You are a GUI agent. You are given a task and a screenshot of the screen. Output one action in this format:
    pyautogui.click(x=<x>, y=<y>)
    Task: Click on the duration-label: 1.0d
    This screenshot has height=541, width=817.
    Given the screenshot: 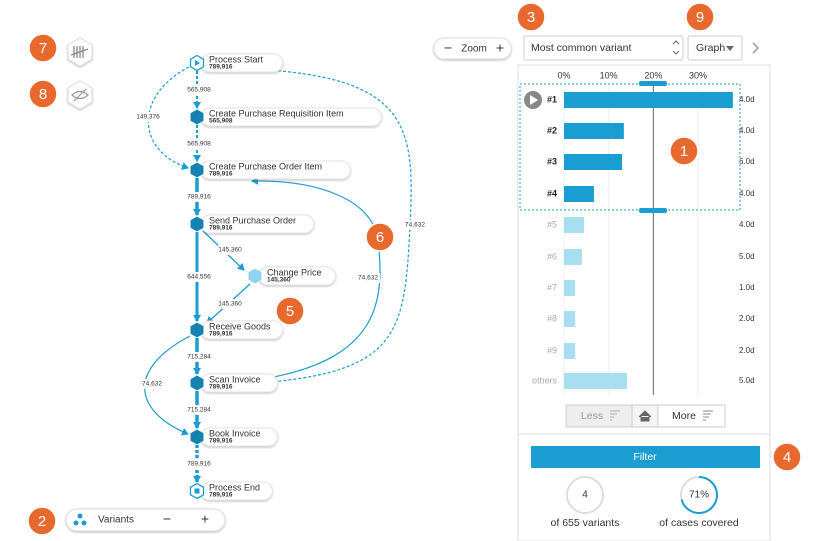 What is the action you would take?
    pyautogui.click(x=747, y=287)
    